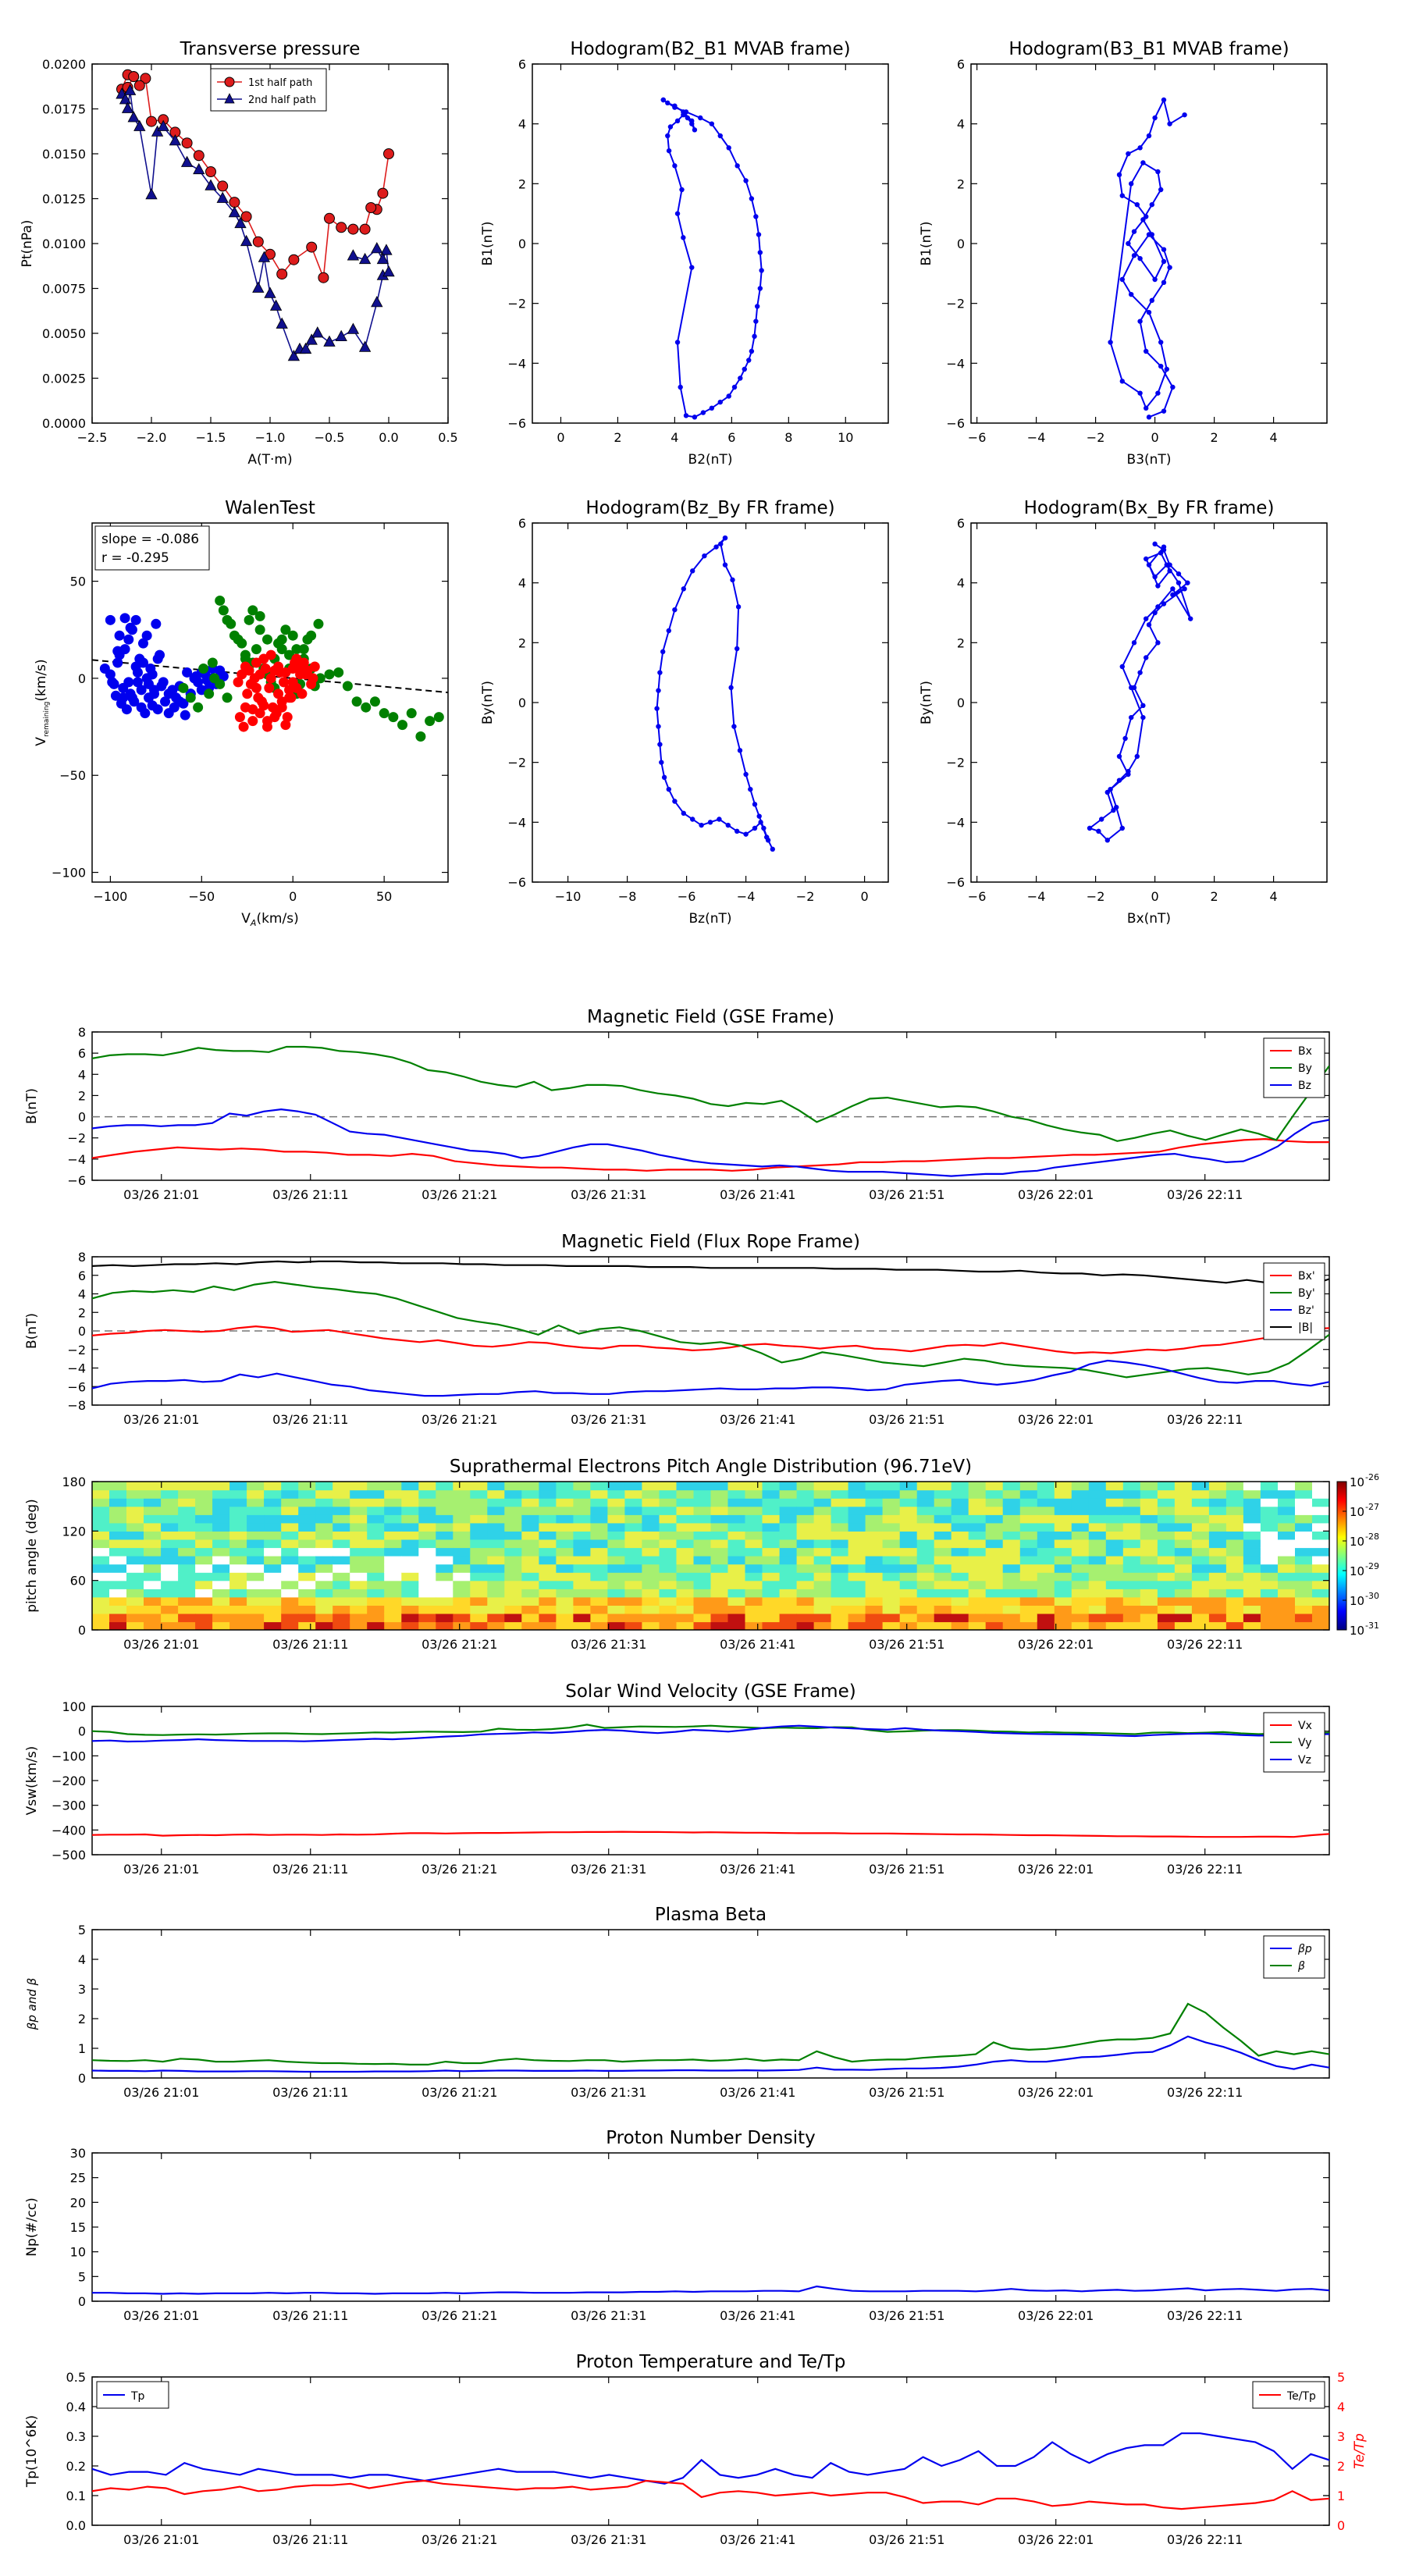 This screenshot has width=1405, height=2576. I want to click on y-tick-label: −400, so click(69, 1830).